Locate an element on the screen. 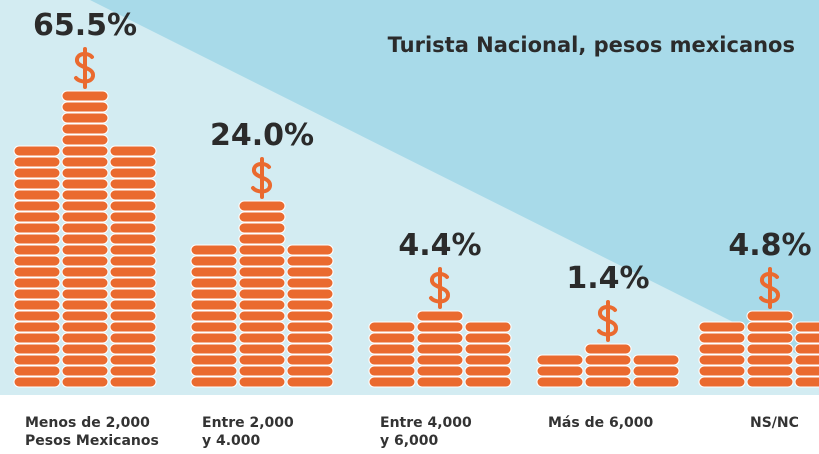  value-label: 65.5% is located at coordinates (85, 25).